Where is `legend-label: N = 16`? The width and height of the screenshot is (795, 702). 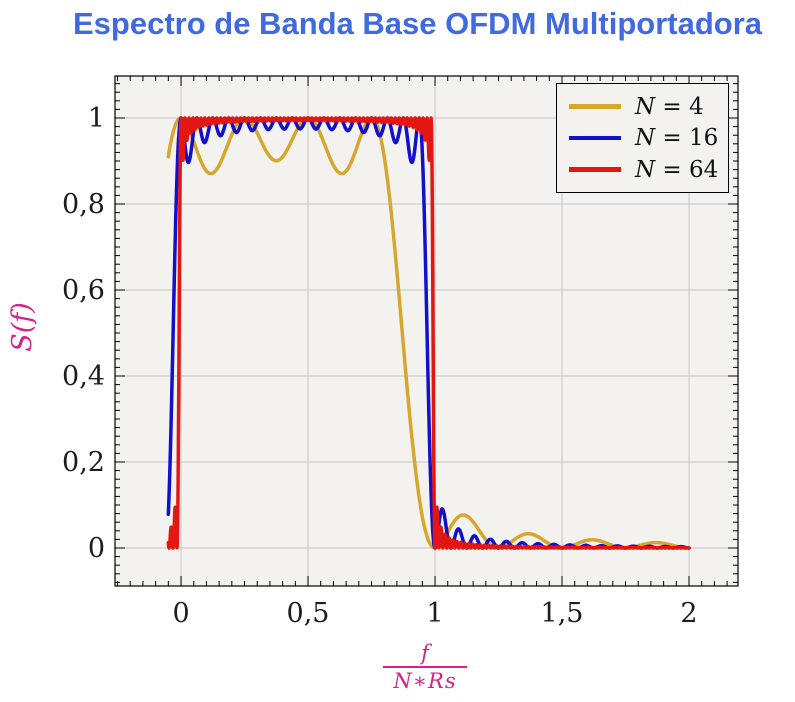
legend-label: N = 16 is located at coordinates (677, 138).